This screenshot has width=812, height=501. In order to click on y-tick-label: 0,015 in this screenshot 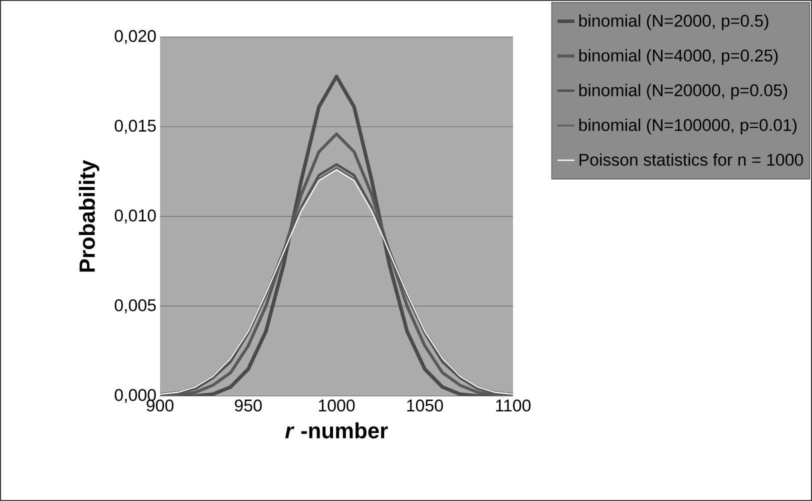, I will do `click(135, 127)`.